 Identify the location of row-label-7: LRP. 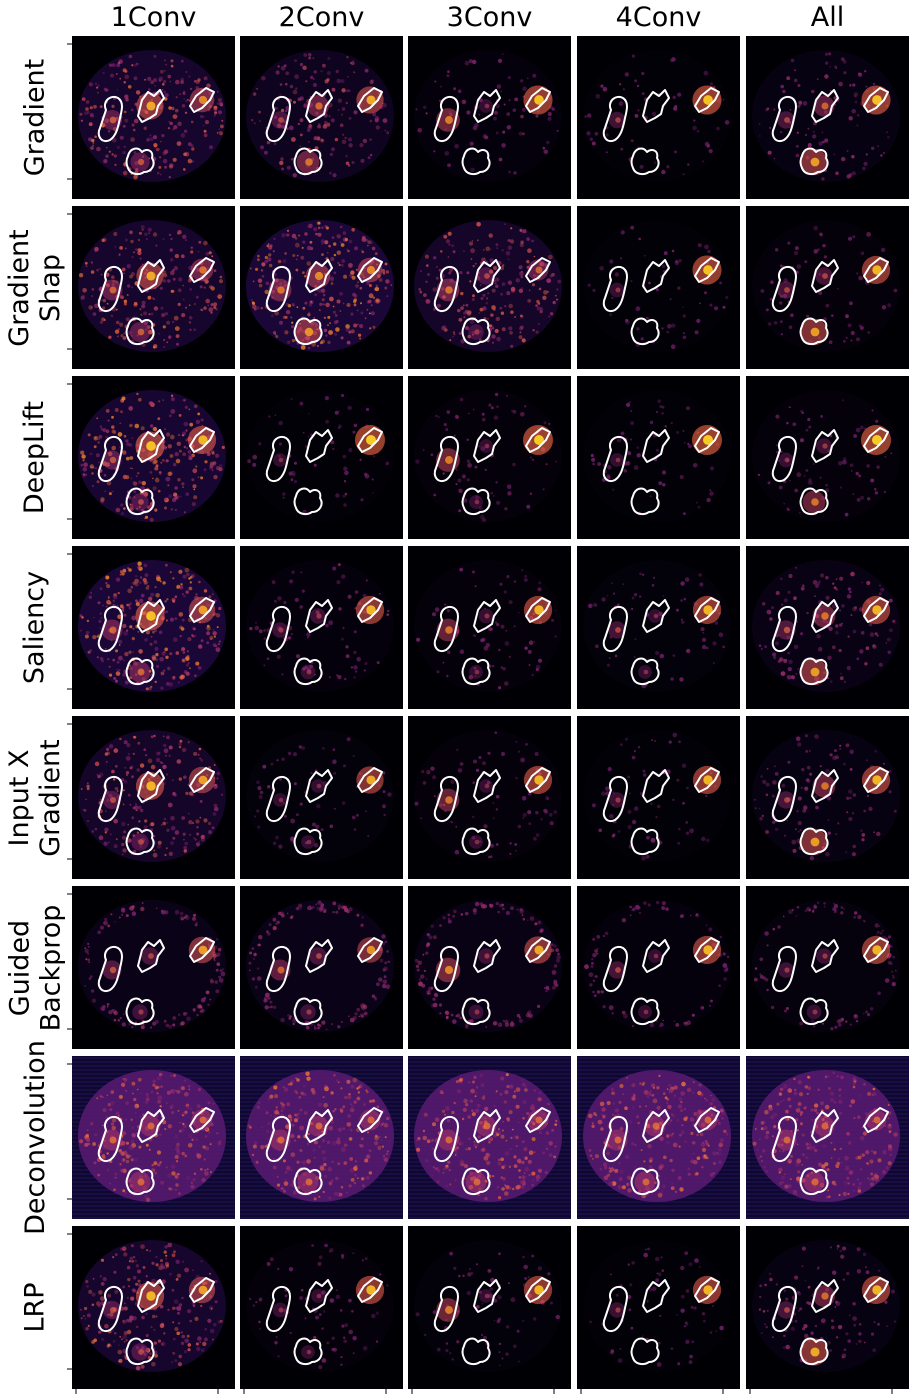
(35, 1307).